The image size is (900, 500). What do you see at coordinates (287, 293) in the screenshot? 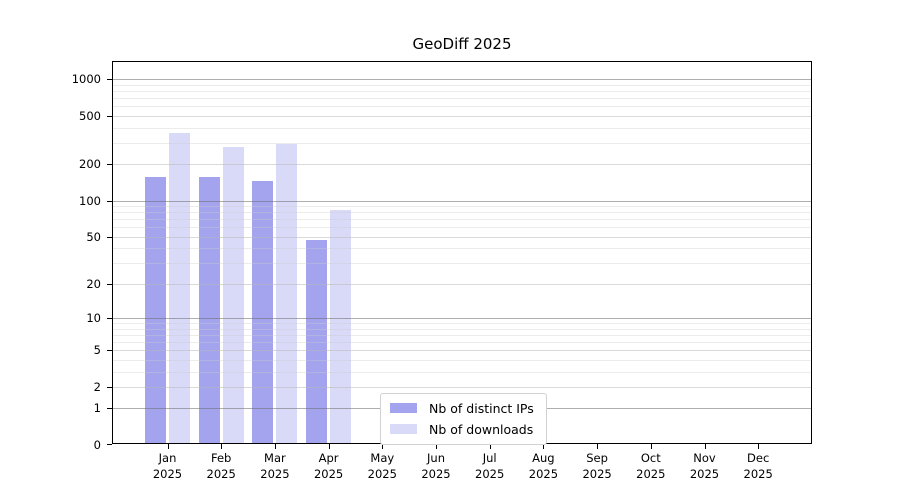
I see `bar-downloads-mar` at bounding box center [287, 293].